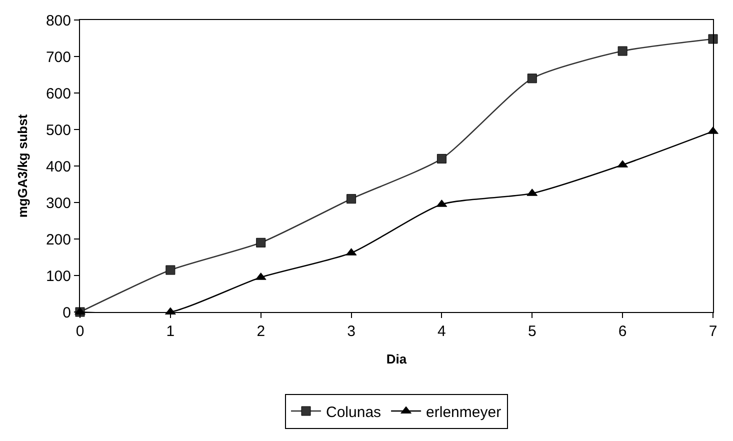  Describe the element at coordinates (80, 331) in the screenshot. I see `x-tick-label: 0` at that location.